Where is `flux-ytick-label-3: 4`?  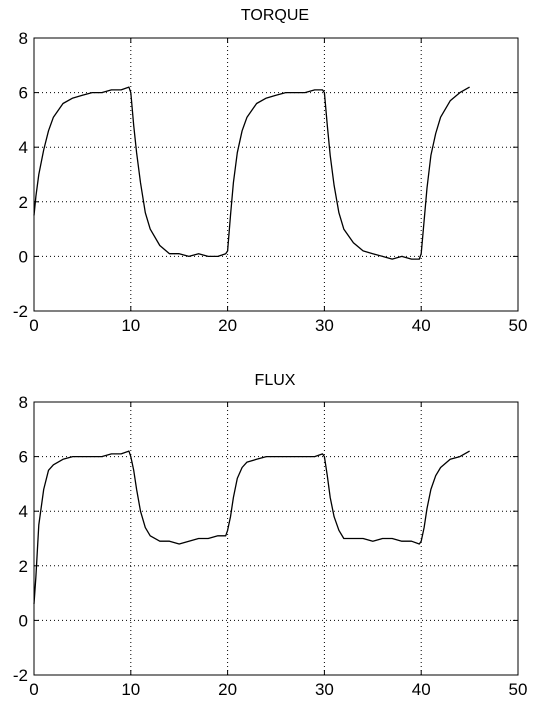 flux-ytick-label-3: 4 is located at coordinates (23, 511).